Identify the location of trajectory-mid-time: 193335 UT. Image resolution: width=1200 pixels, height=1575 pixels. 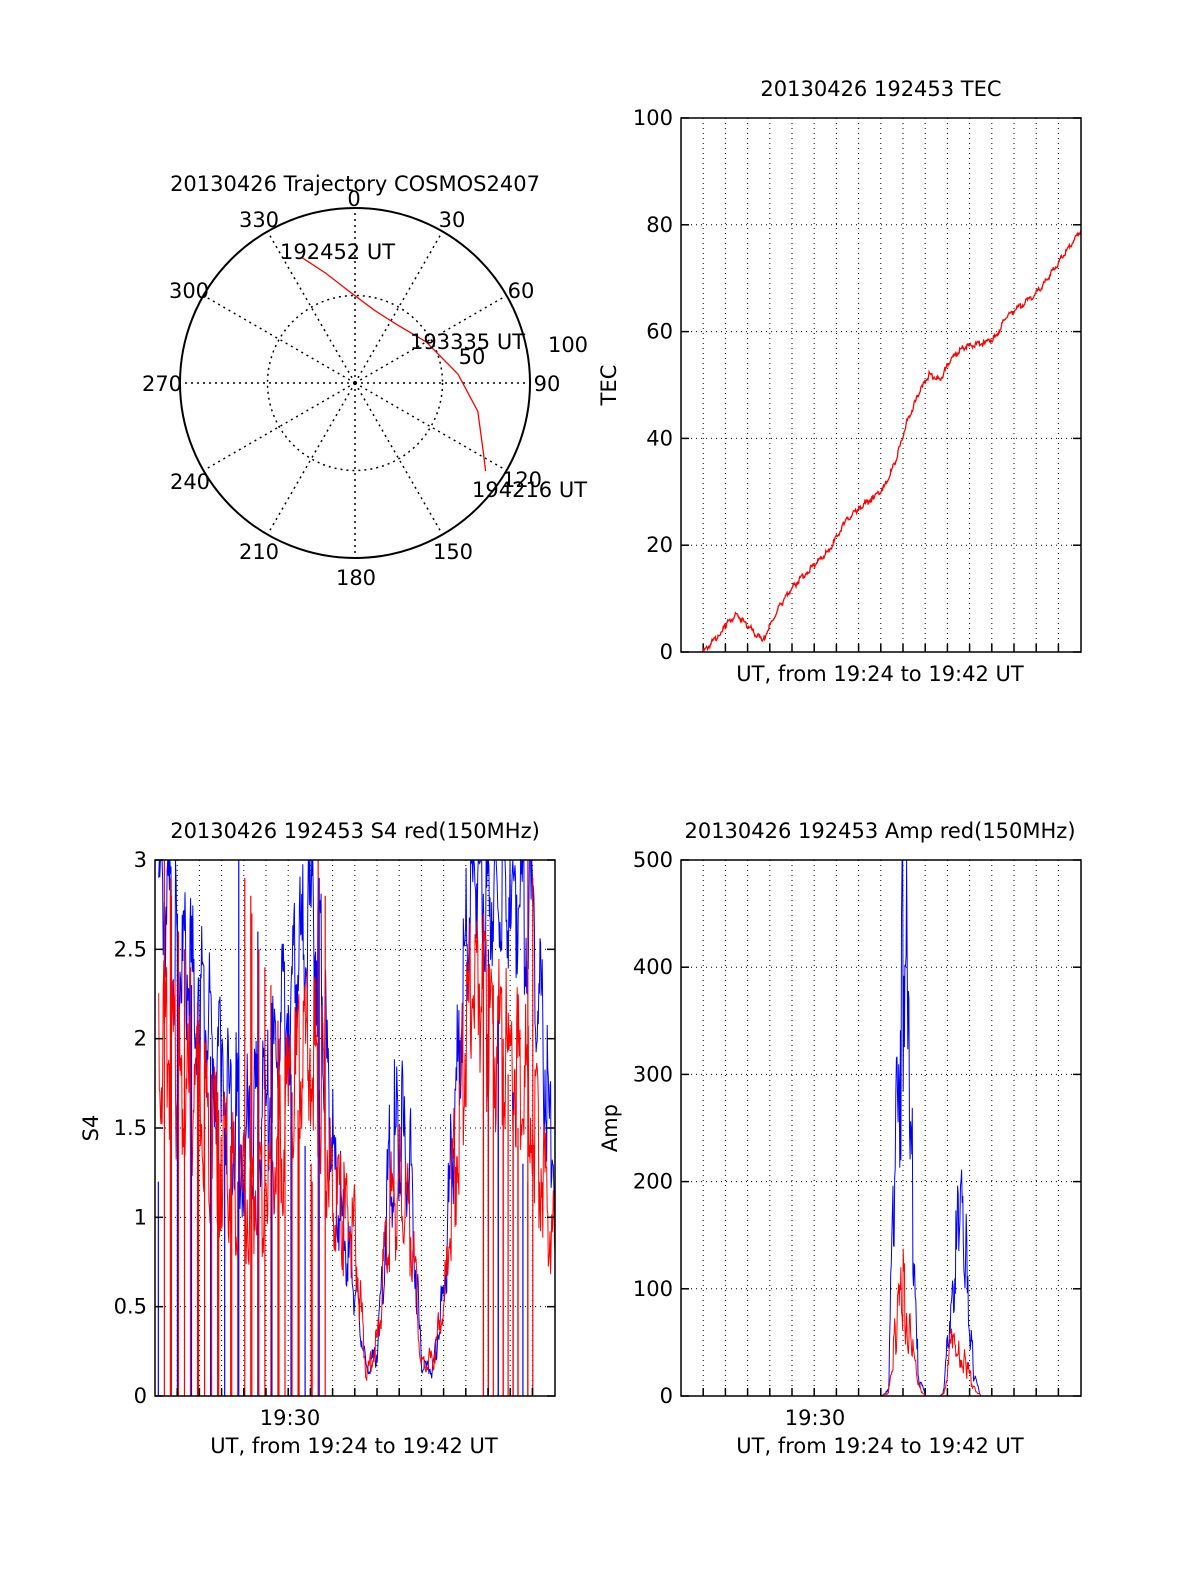
(467, 342).